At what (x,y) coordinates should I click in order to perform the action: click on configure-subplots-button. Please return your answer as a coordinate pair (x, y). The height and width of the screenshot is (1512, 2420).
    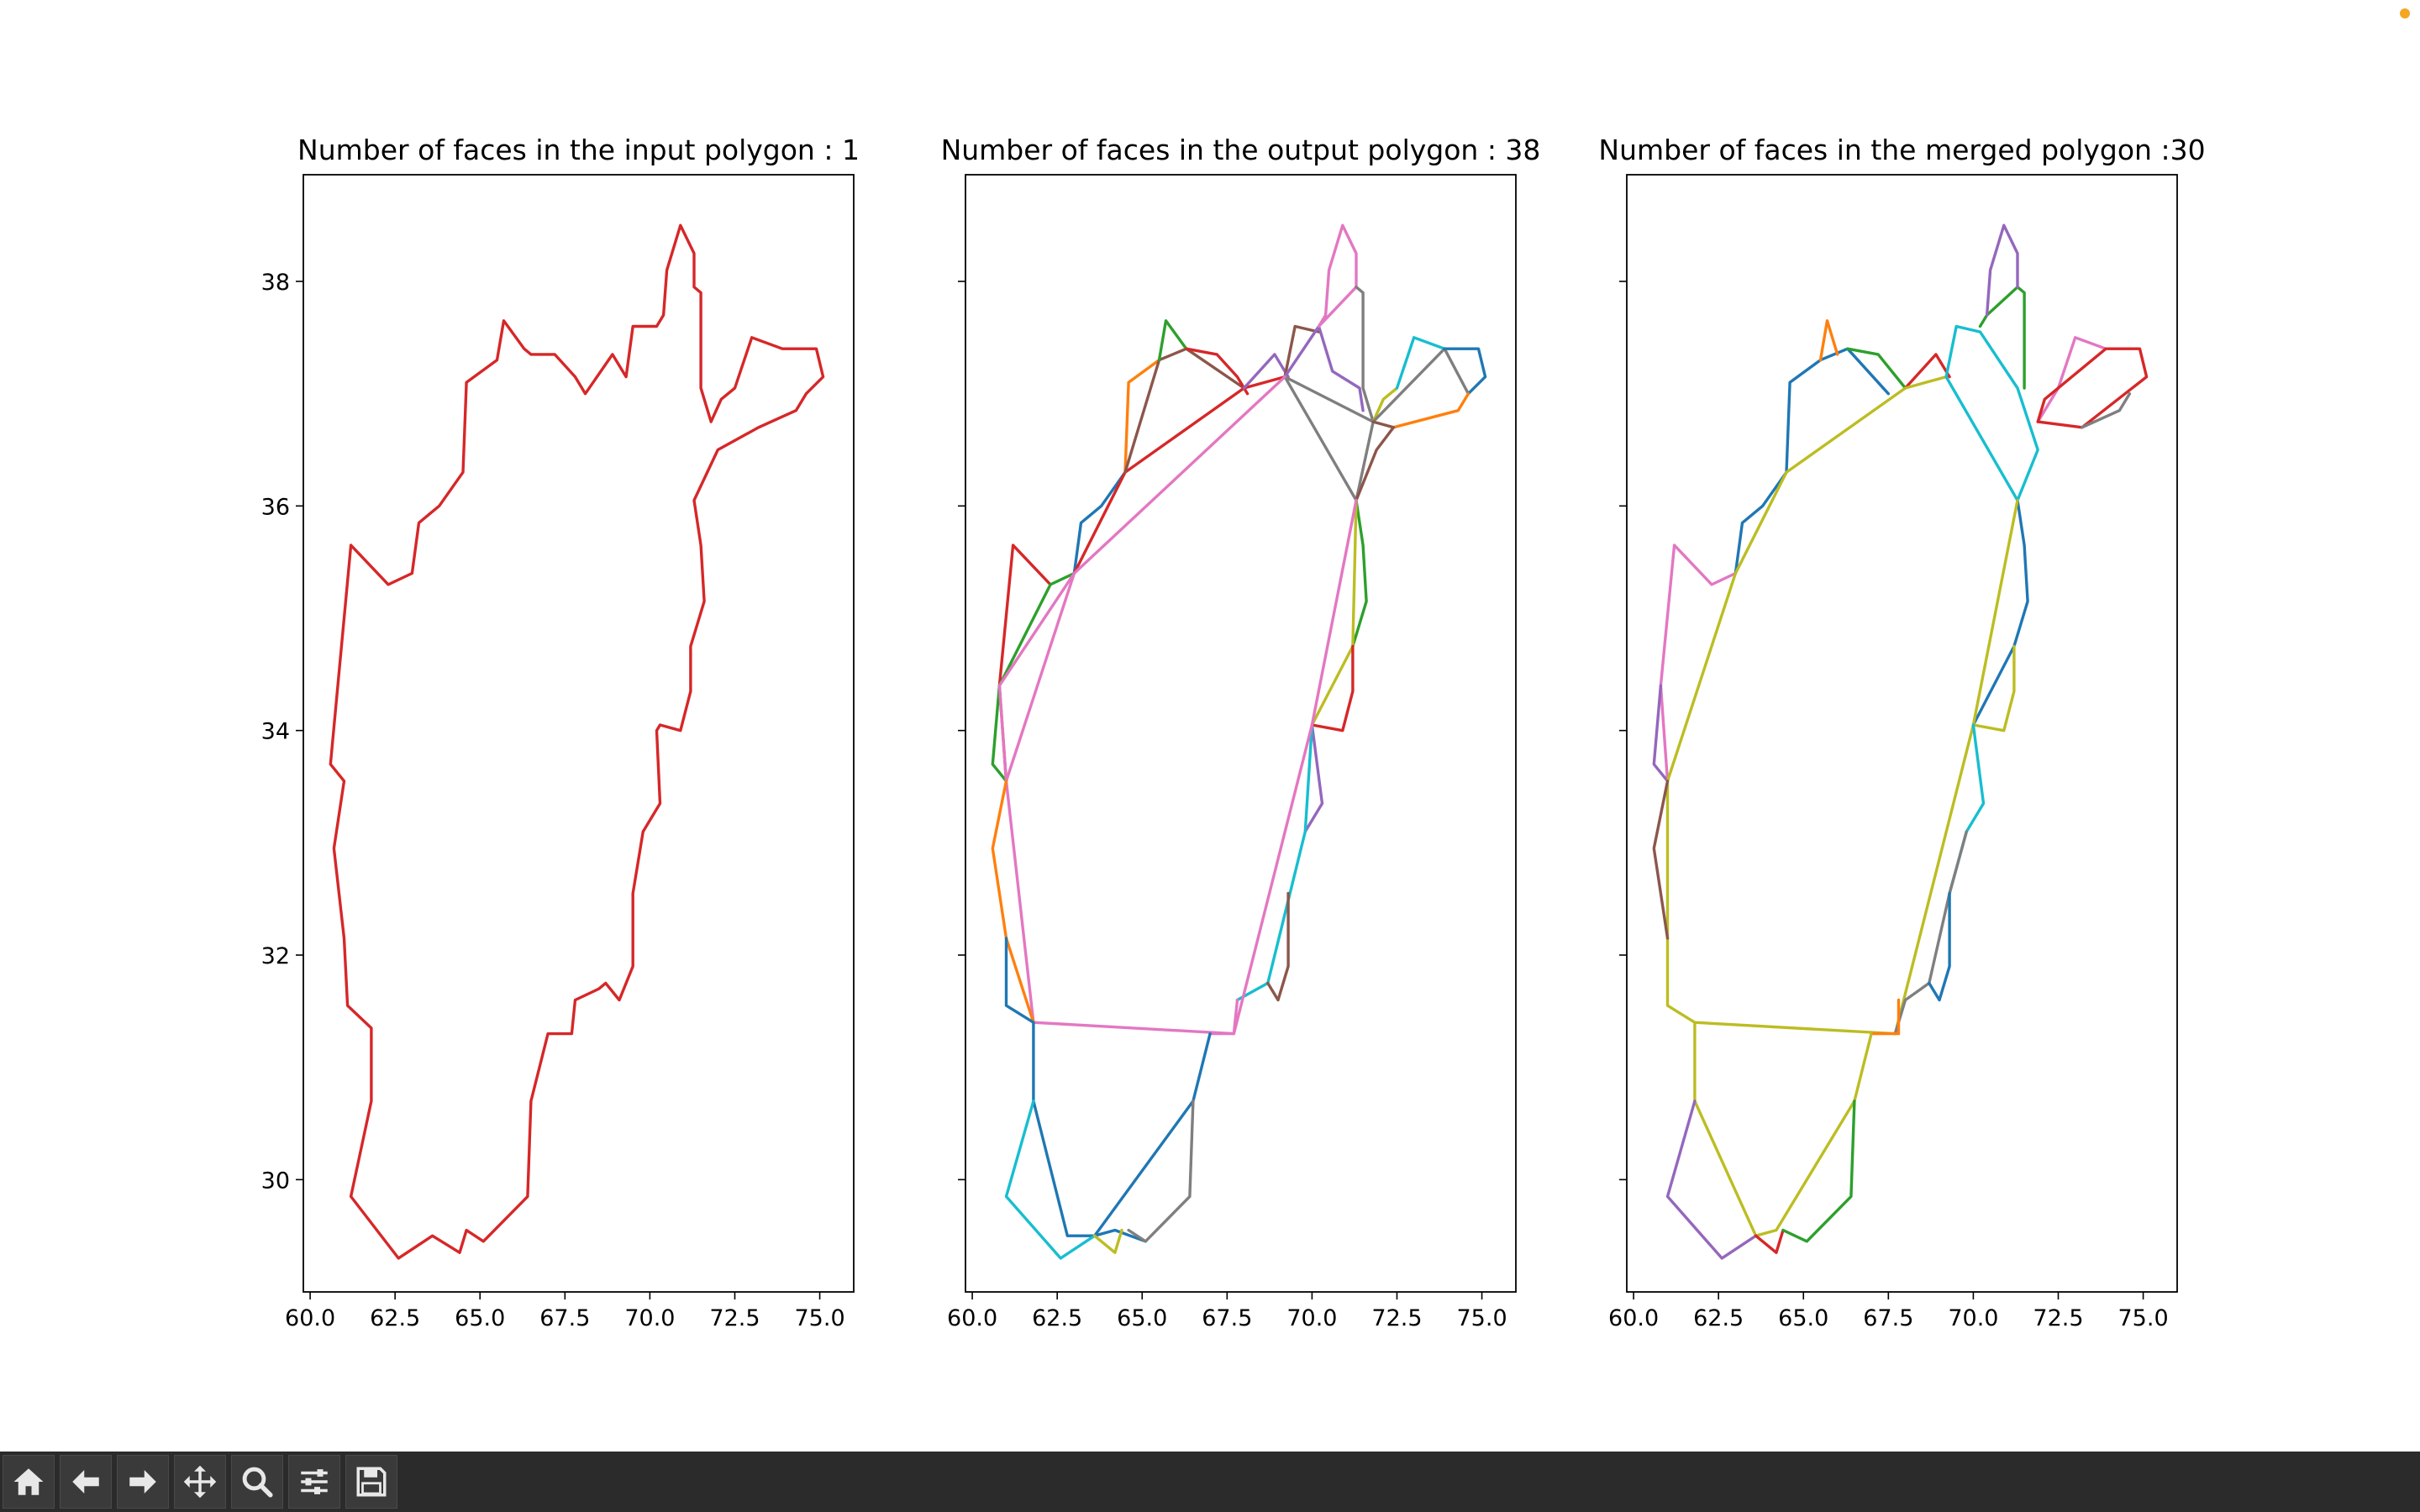
    Looking at the image, I should click on (314, 1482).